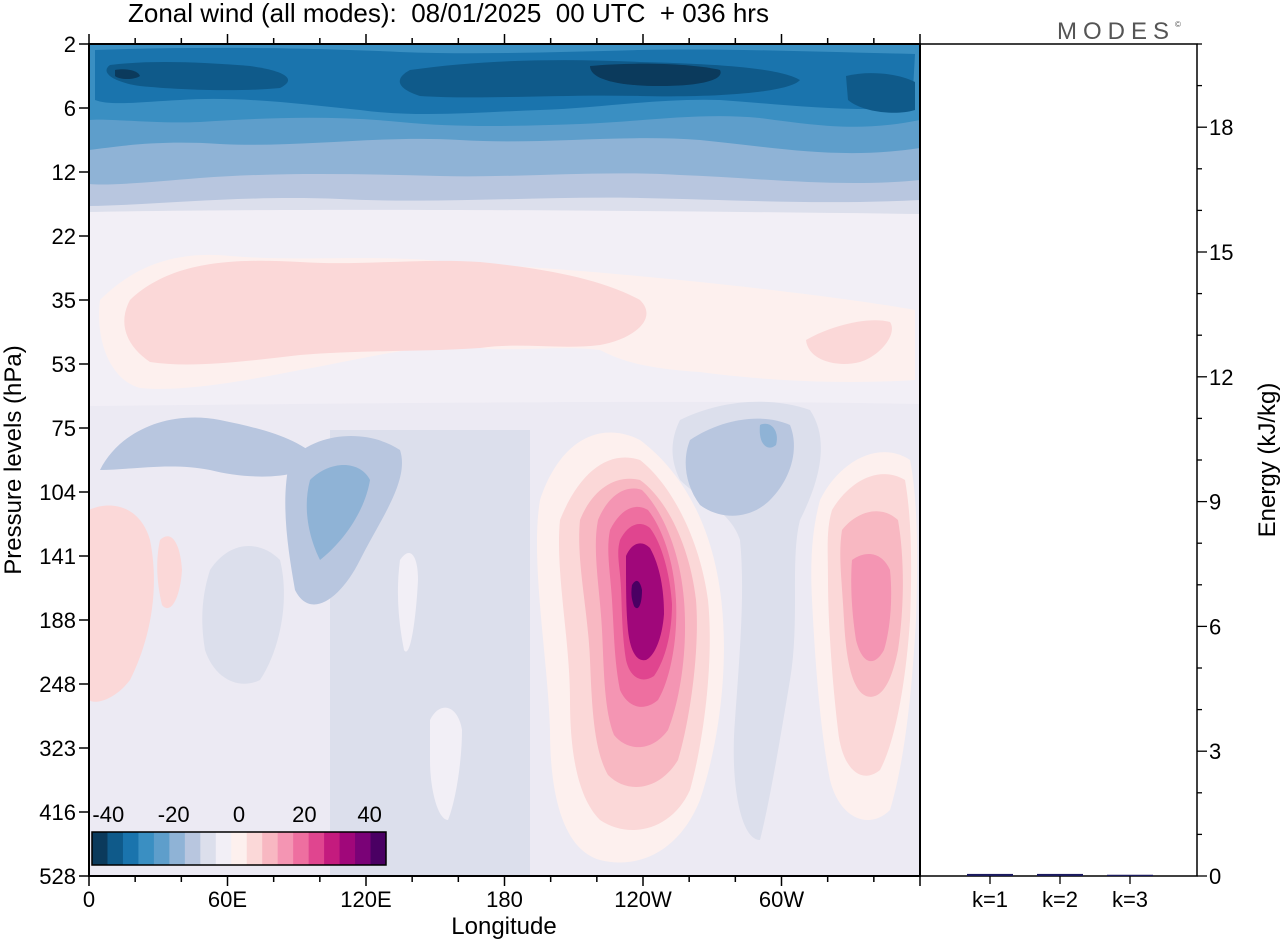 This screenshot has height=942, width=1280. What do you see at coordinates (1267, 460) in the screenshot?
I see `energy-axis-label: Energy (kJ/kg)` at bounding box center [1267, 460].